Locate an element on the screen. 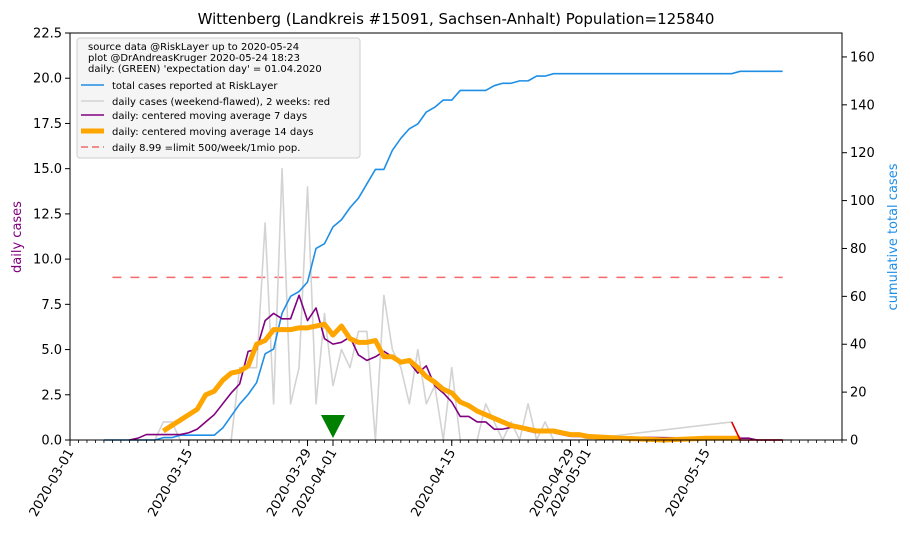 Image resolution: width=910 pixels, height=536 pixels. legend-entry-total-label: total cases reported at RiskLayer is located at coordinates (195, 86).